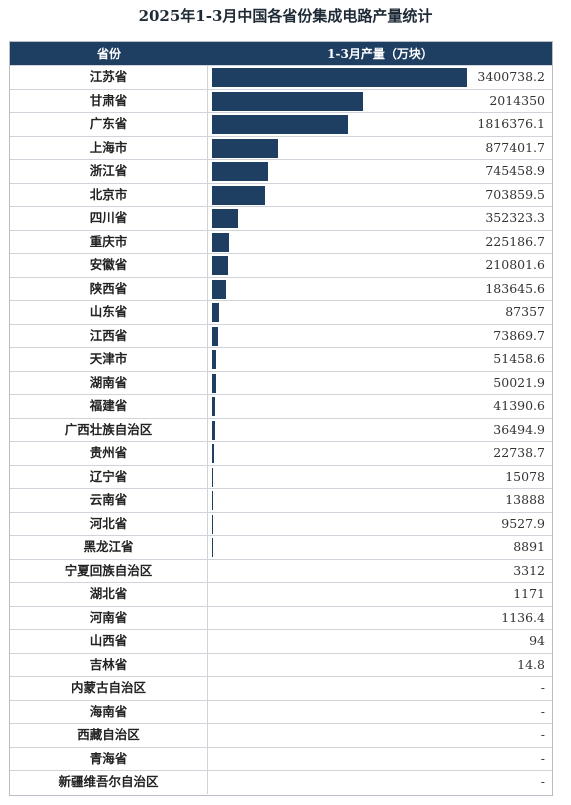 The width and height of the screenshot is (571, 805). Describe the element at coordinates (109, 312) in the screenshot. I see `province-label: 山东省` at that location.